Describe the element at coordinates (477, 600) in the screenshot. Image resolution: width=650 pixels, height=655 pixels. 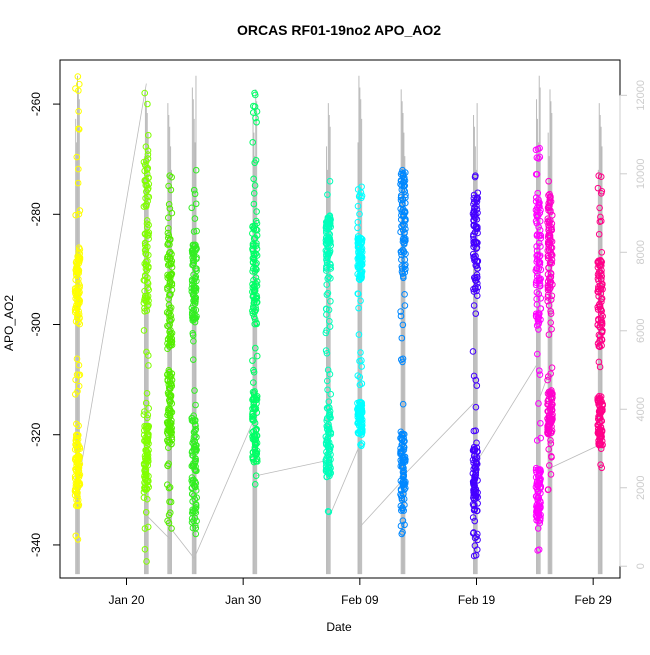
I see `x-tick-label: Feb 19` at that location.